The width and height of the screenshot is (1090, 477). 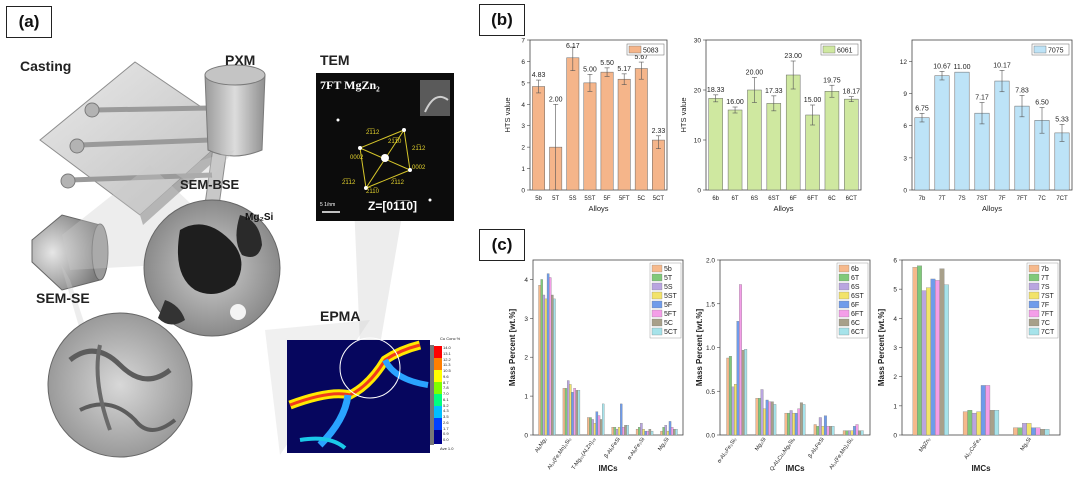 I want to click on data-label: 6.75, so click(x=922, y=108).